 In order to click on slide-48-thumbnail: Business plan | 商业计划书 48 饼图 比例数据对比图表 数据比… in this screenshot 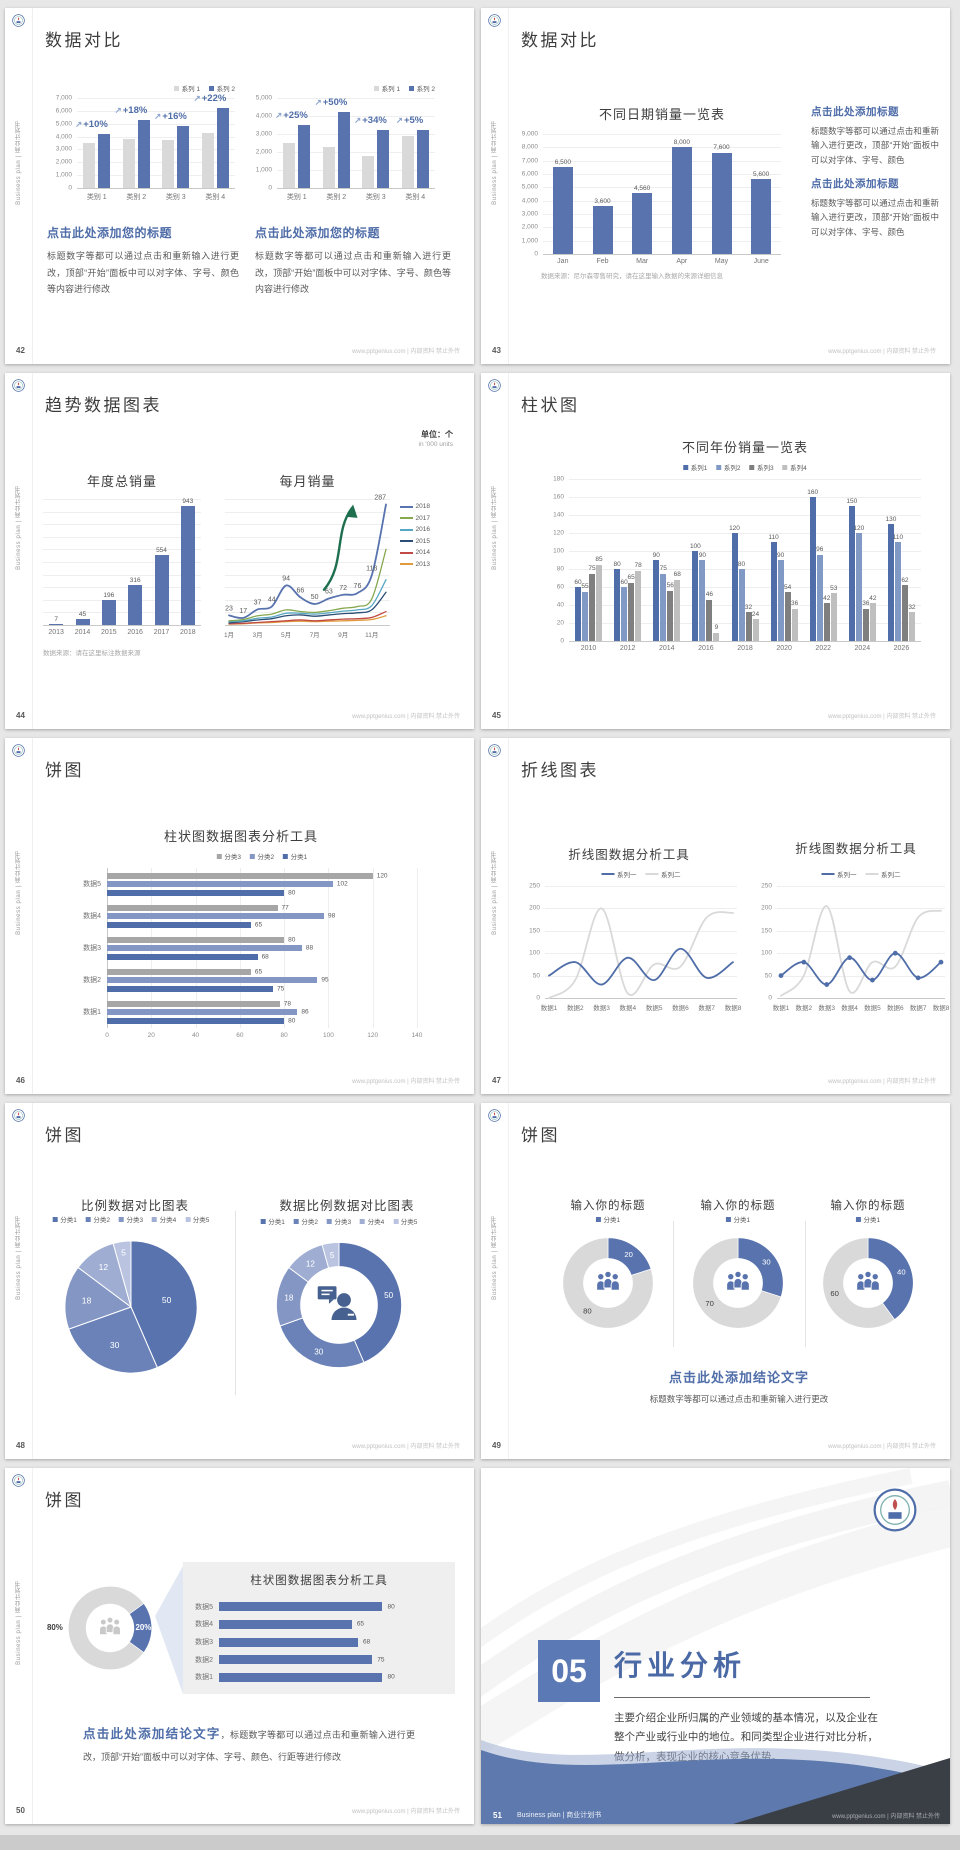, I will do `click(239, 1281)`.